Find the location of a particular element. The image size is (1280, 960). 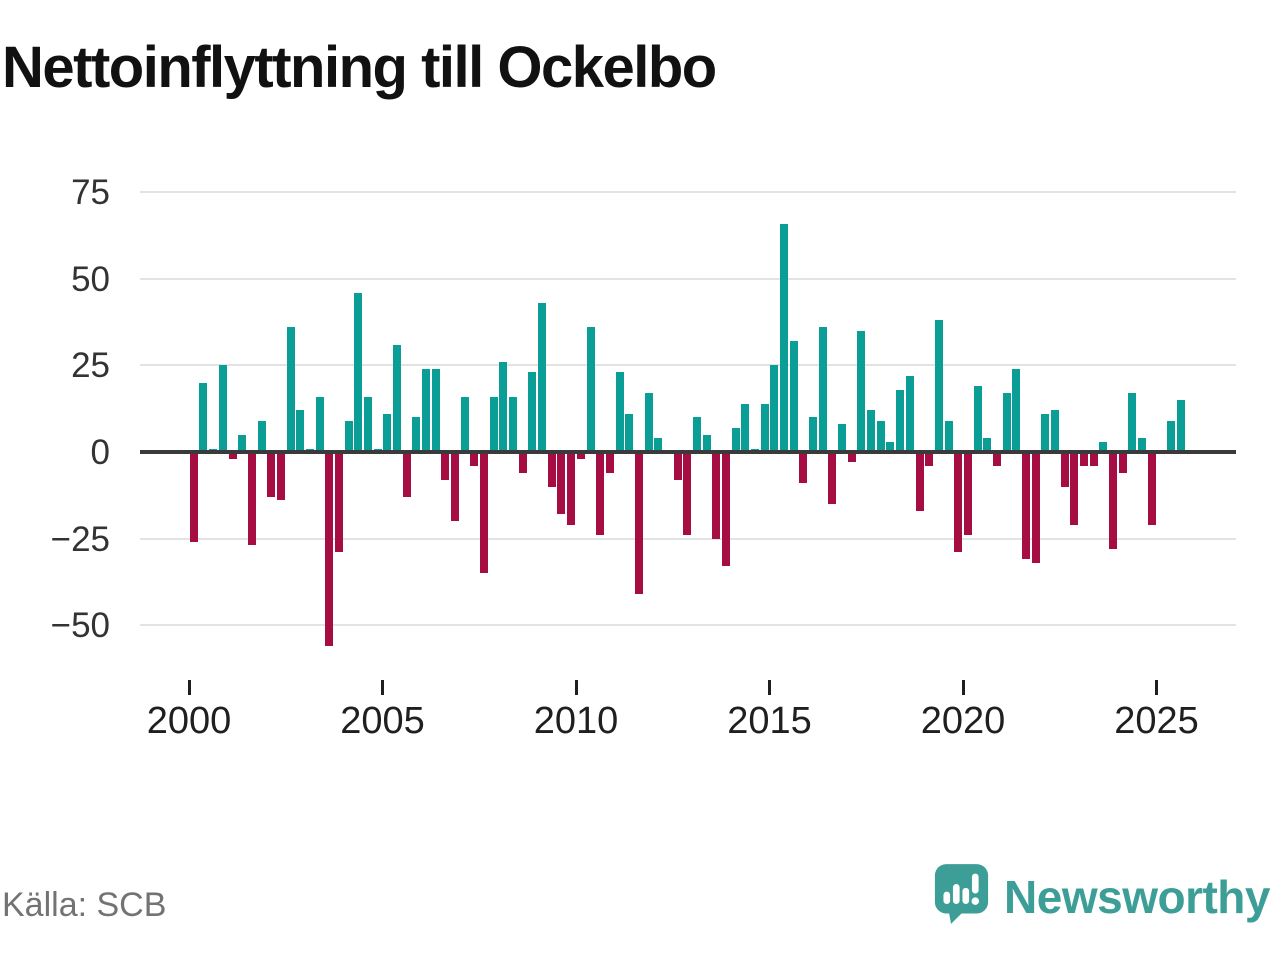

y-axis-tick-label: 75 is located at coordinates (90, 193).